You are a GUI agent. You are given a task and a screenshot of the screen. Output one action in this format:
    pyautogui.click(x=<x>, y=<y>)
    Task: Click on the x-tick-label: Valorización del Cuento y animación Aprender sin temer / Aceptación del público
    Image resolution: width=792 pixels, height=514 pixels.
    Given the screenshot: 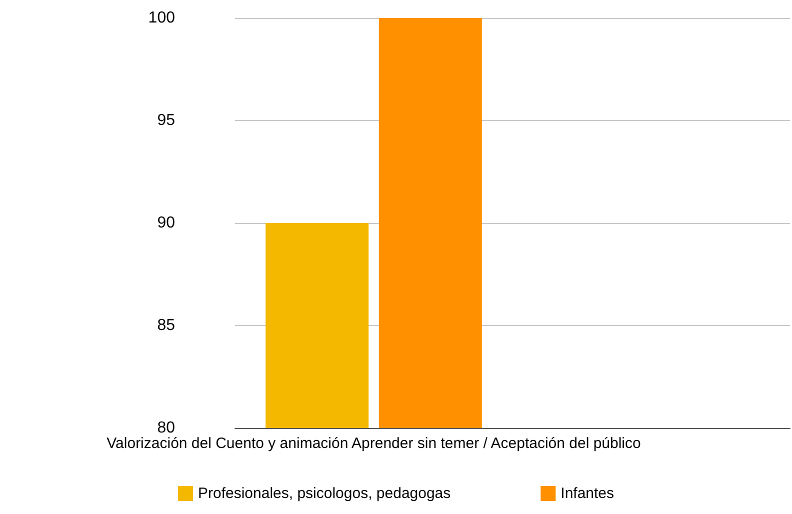 What is the action you would take?
    pyautogui.click(x=373, y=443)
    